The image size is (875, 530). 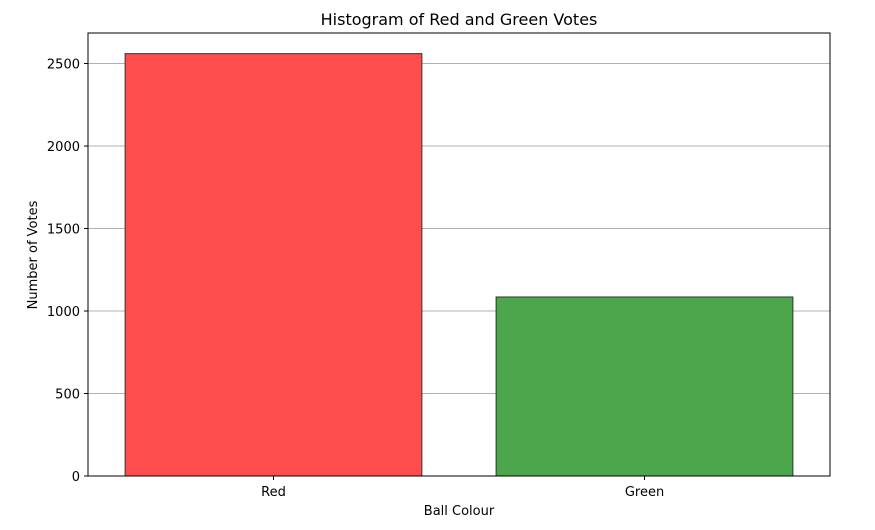 What do you see at coordinates (63, 230) in the screenshot?
I see `y-tick-label: 1500` at bounding box center [63, 230].